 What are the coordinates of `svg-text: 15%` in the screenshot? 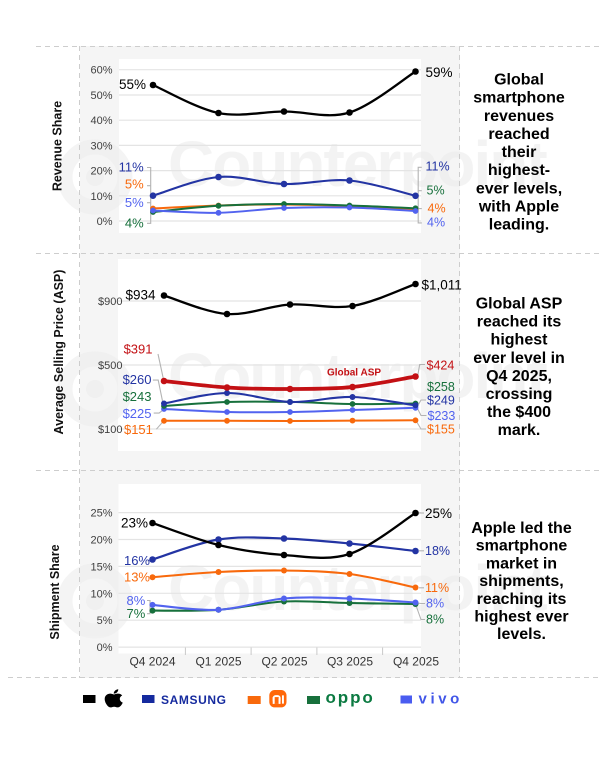 It's located at (101, 567).